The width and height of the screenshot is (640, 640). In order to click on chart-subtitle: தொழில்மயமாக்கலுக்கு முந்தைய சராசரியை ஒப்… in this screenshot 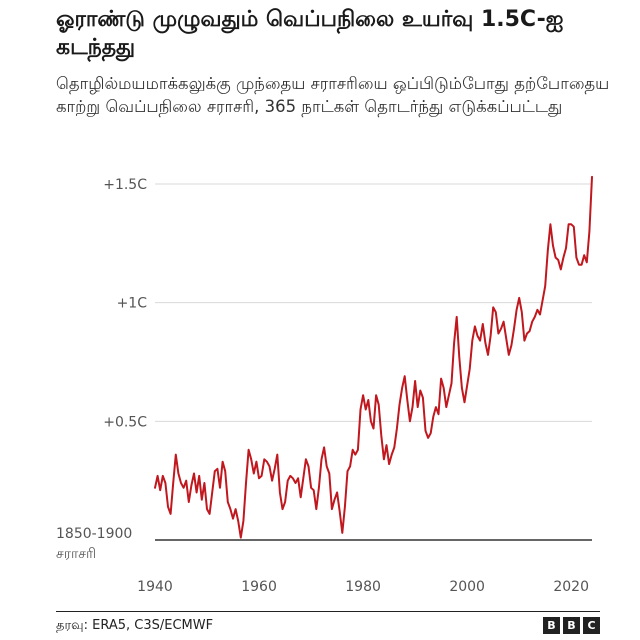, I will do `click(333, 95)`.